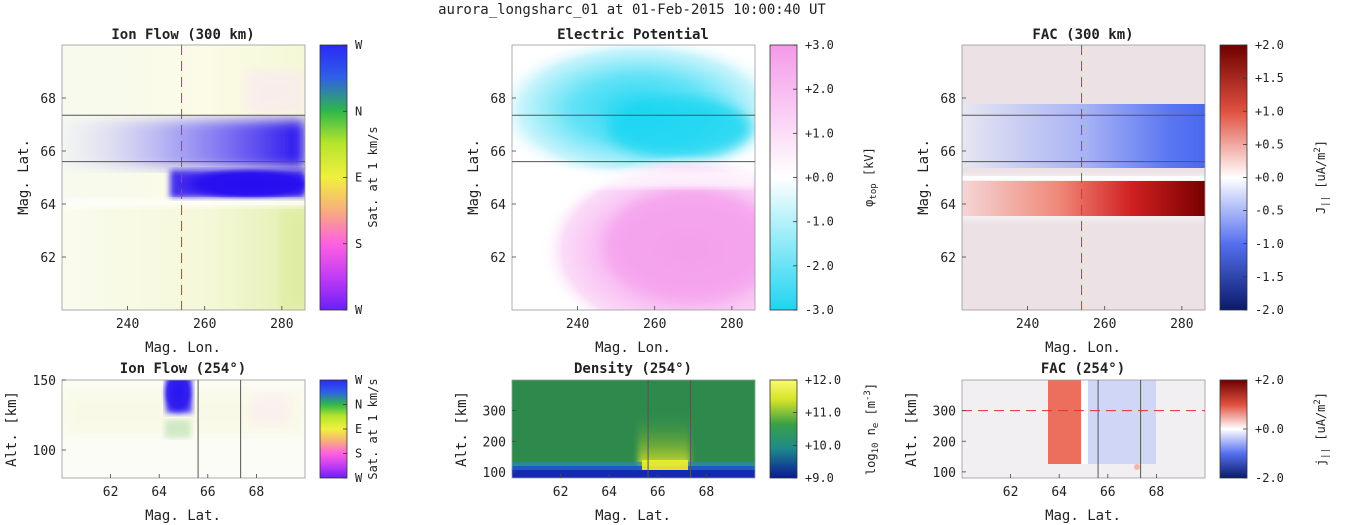  Describe the element at coordinates (944, 473) in the screenshot. I see `fac-alt-ytick-label: 100` at that location.